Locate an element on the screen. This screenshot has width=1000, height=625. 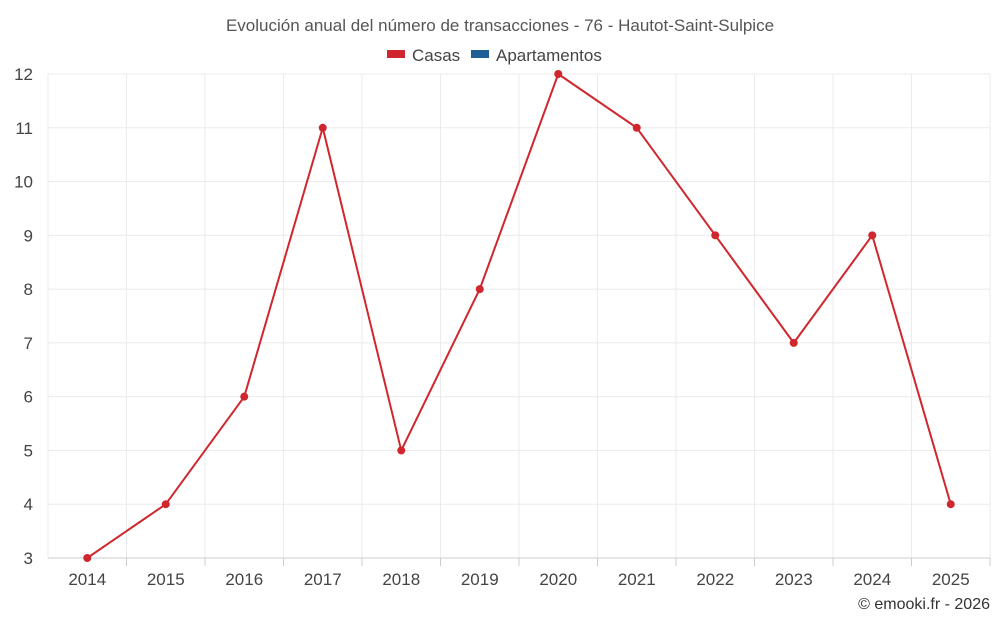
y-tick-label: 10 is located at coordinates (23, 182).